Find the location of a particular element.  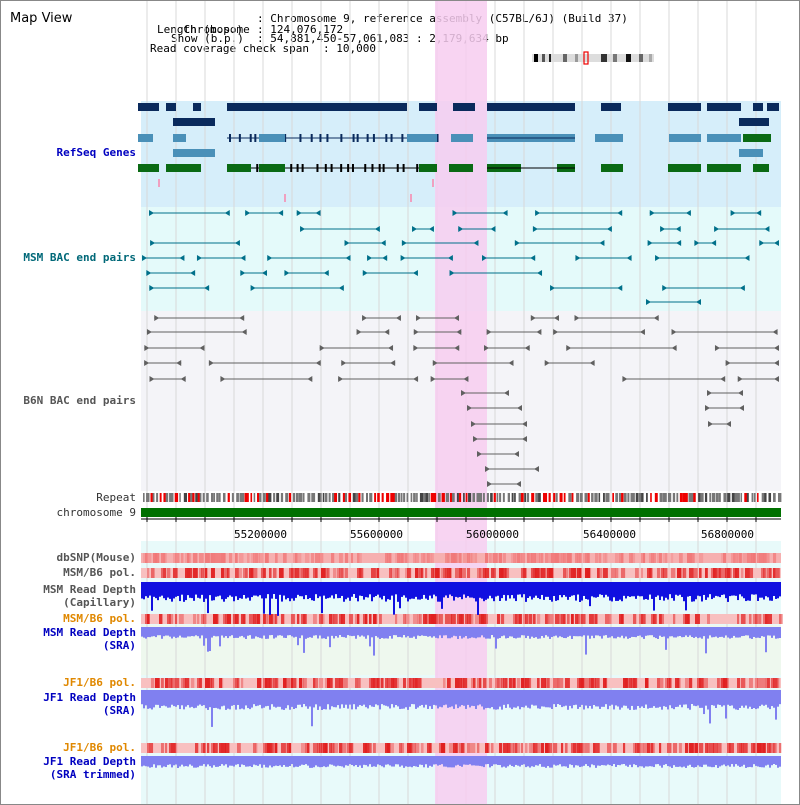

gene-block is located at coordinates (754, 122).